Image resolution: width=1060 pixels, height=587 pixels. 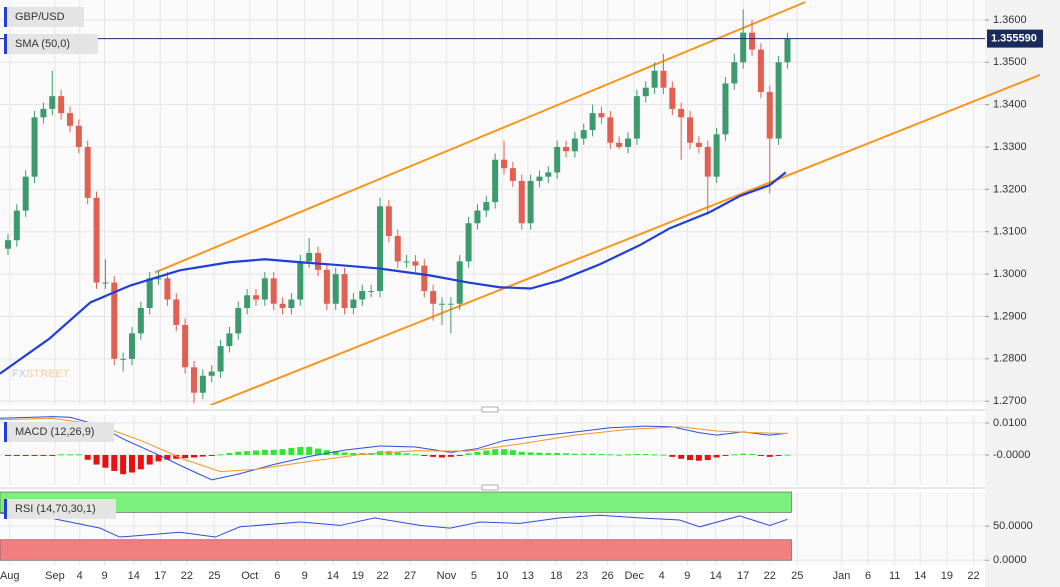 What do you see at coordinates (1014, 38) in the screenshot?
I see `current-price-label: 1.355590` at bounding box center [1014, 38].